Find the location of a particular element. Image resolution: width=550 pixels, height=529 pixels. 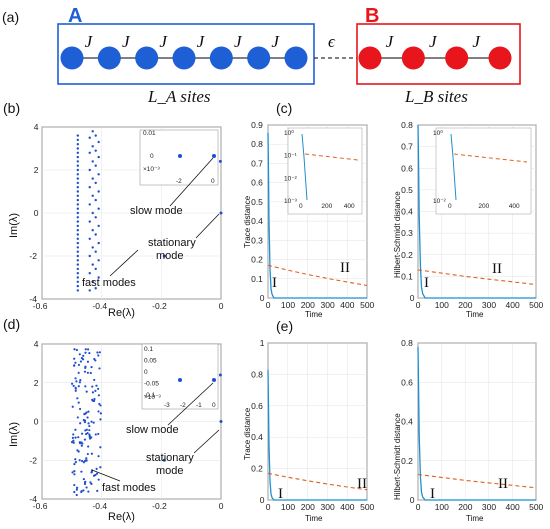

annot-stationary-mode-2: mode is located at coordinates (170, 256).